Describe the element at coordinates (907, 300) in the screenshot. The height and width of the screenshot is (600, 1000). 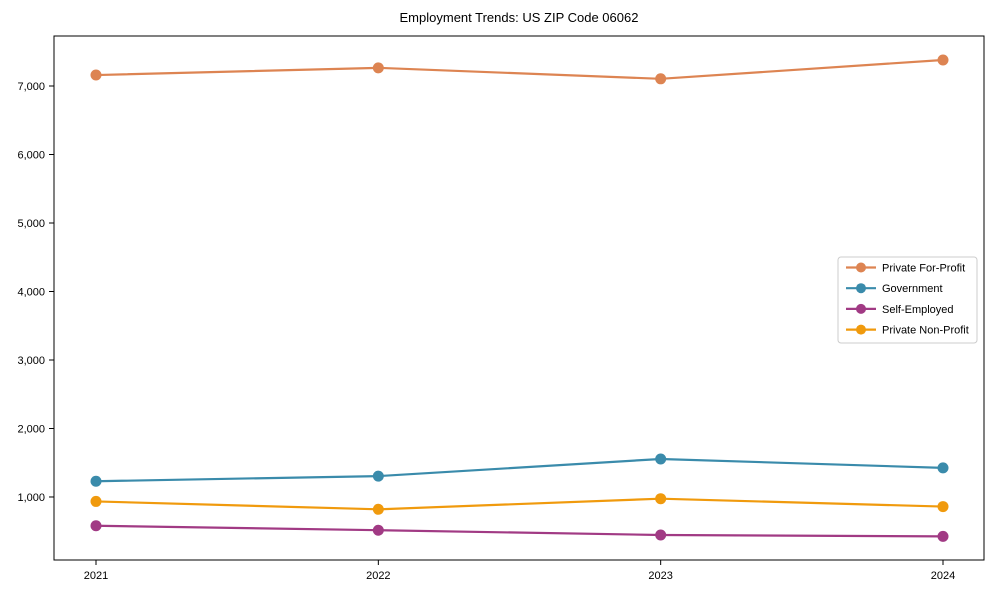
I see `legend-box` at that location.